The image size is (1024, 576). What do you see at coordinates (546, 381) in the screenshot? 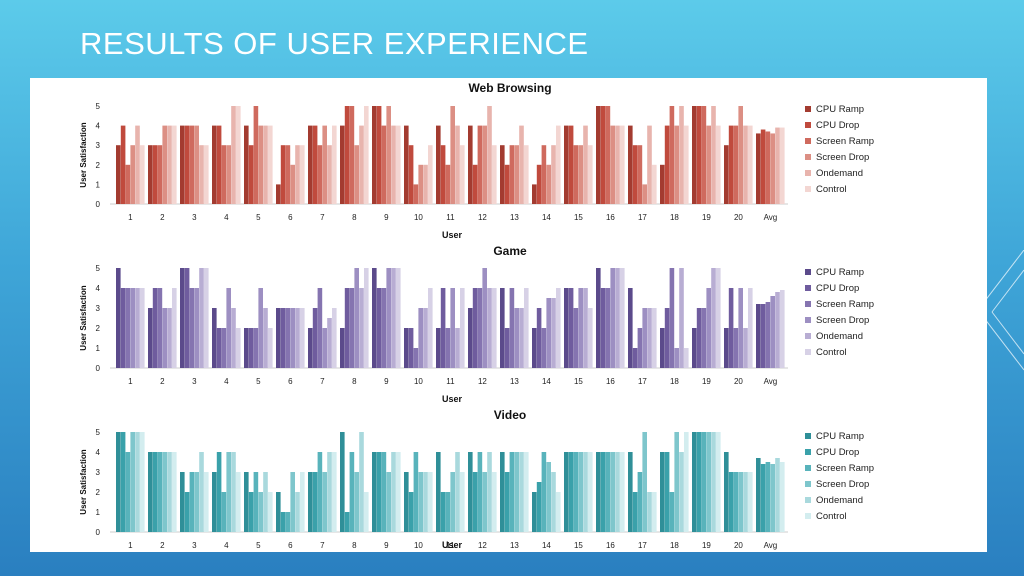
I see `x-tick-label: 14` at bounding box center [546, 381].